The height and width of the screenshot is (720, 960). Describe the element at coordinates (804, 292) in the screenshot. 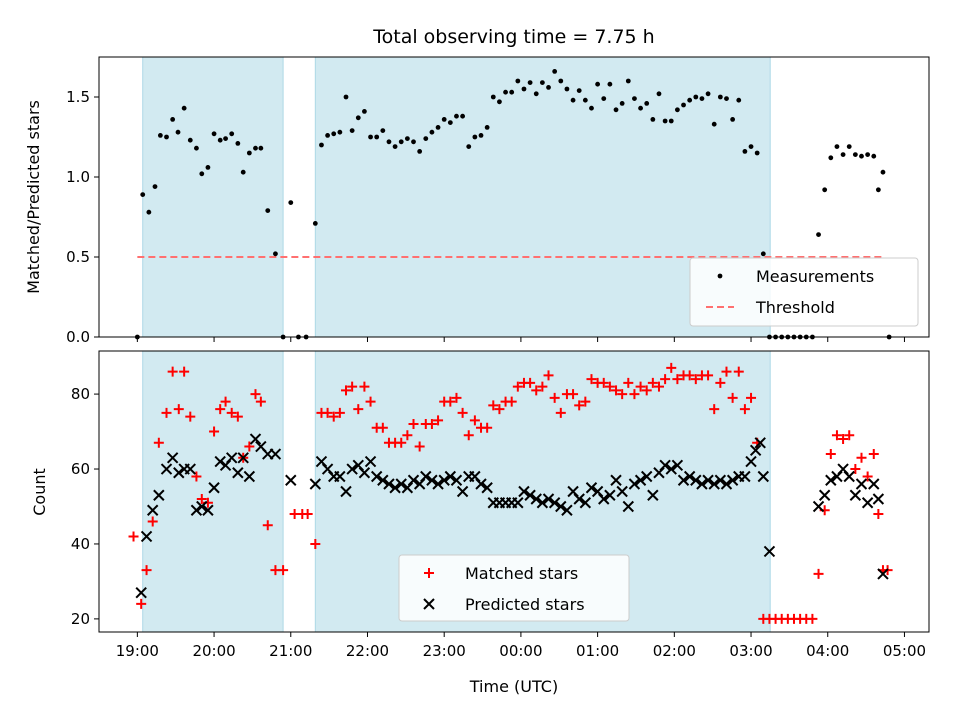

I see `legend: Measurements Threshold` at that location.